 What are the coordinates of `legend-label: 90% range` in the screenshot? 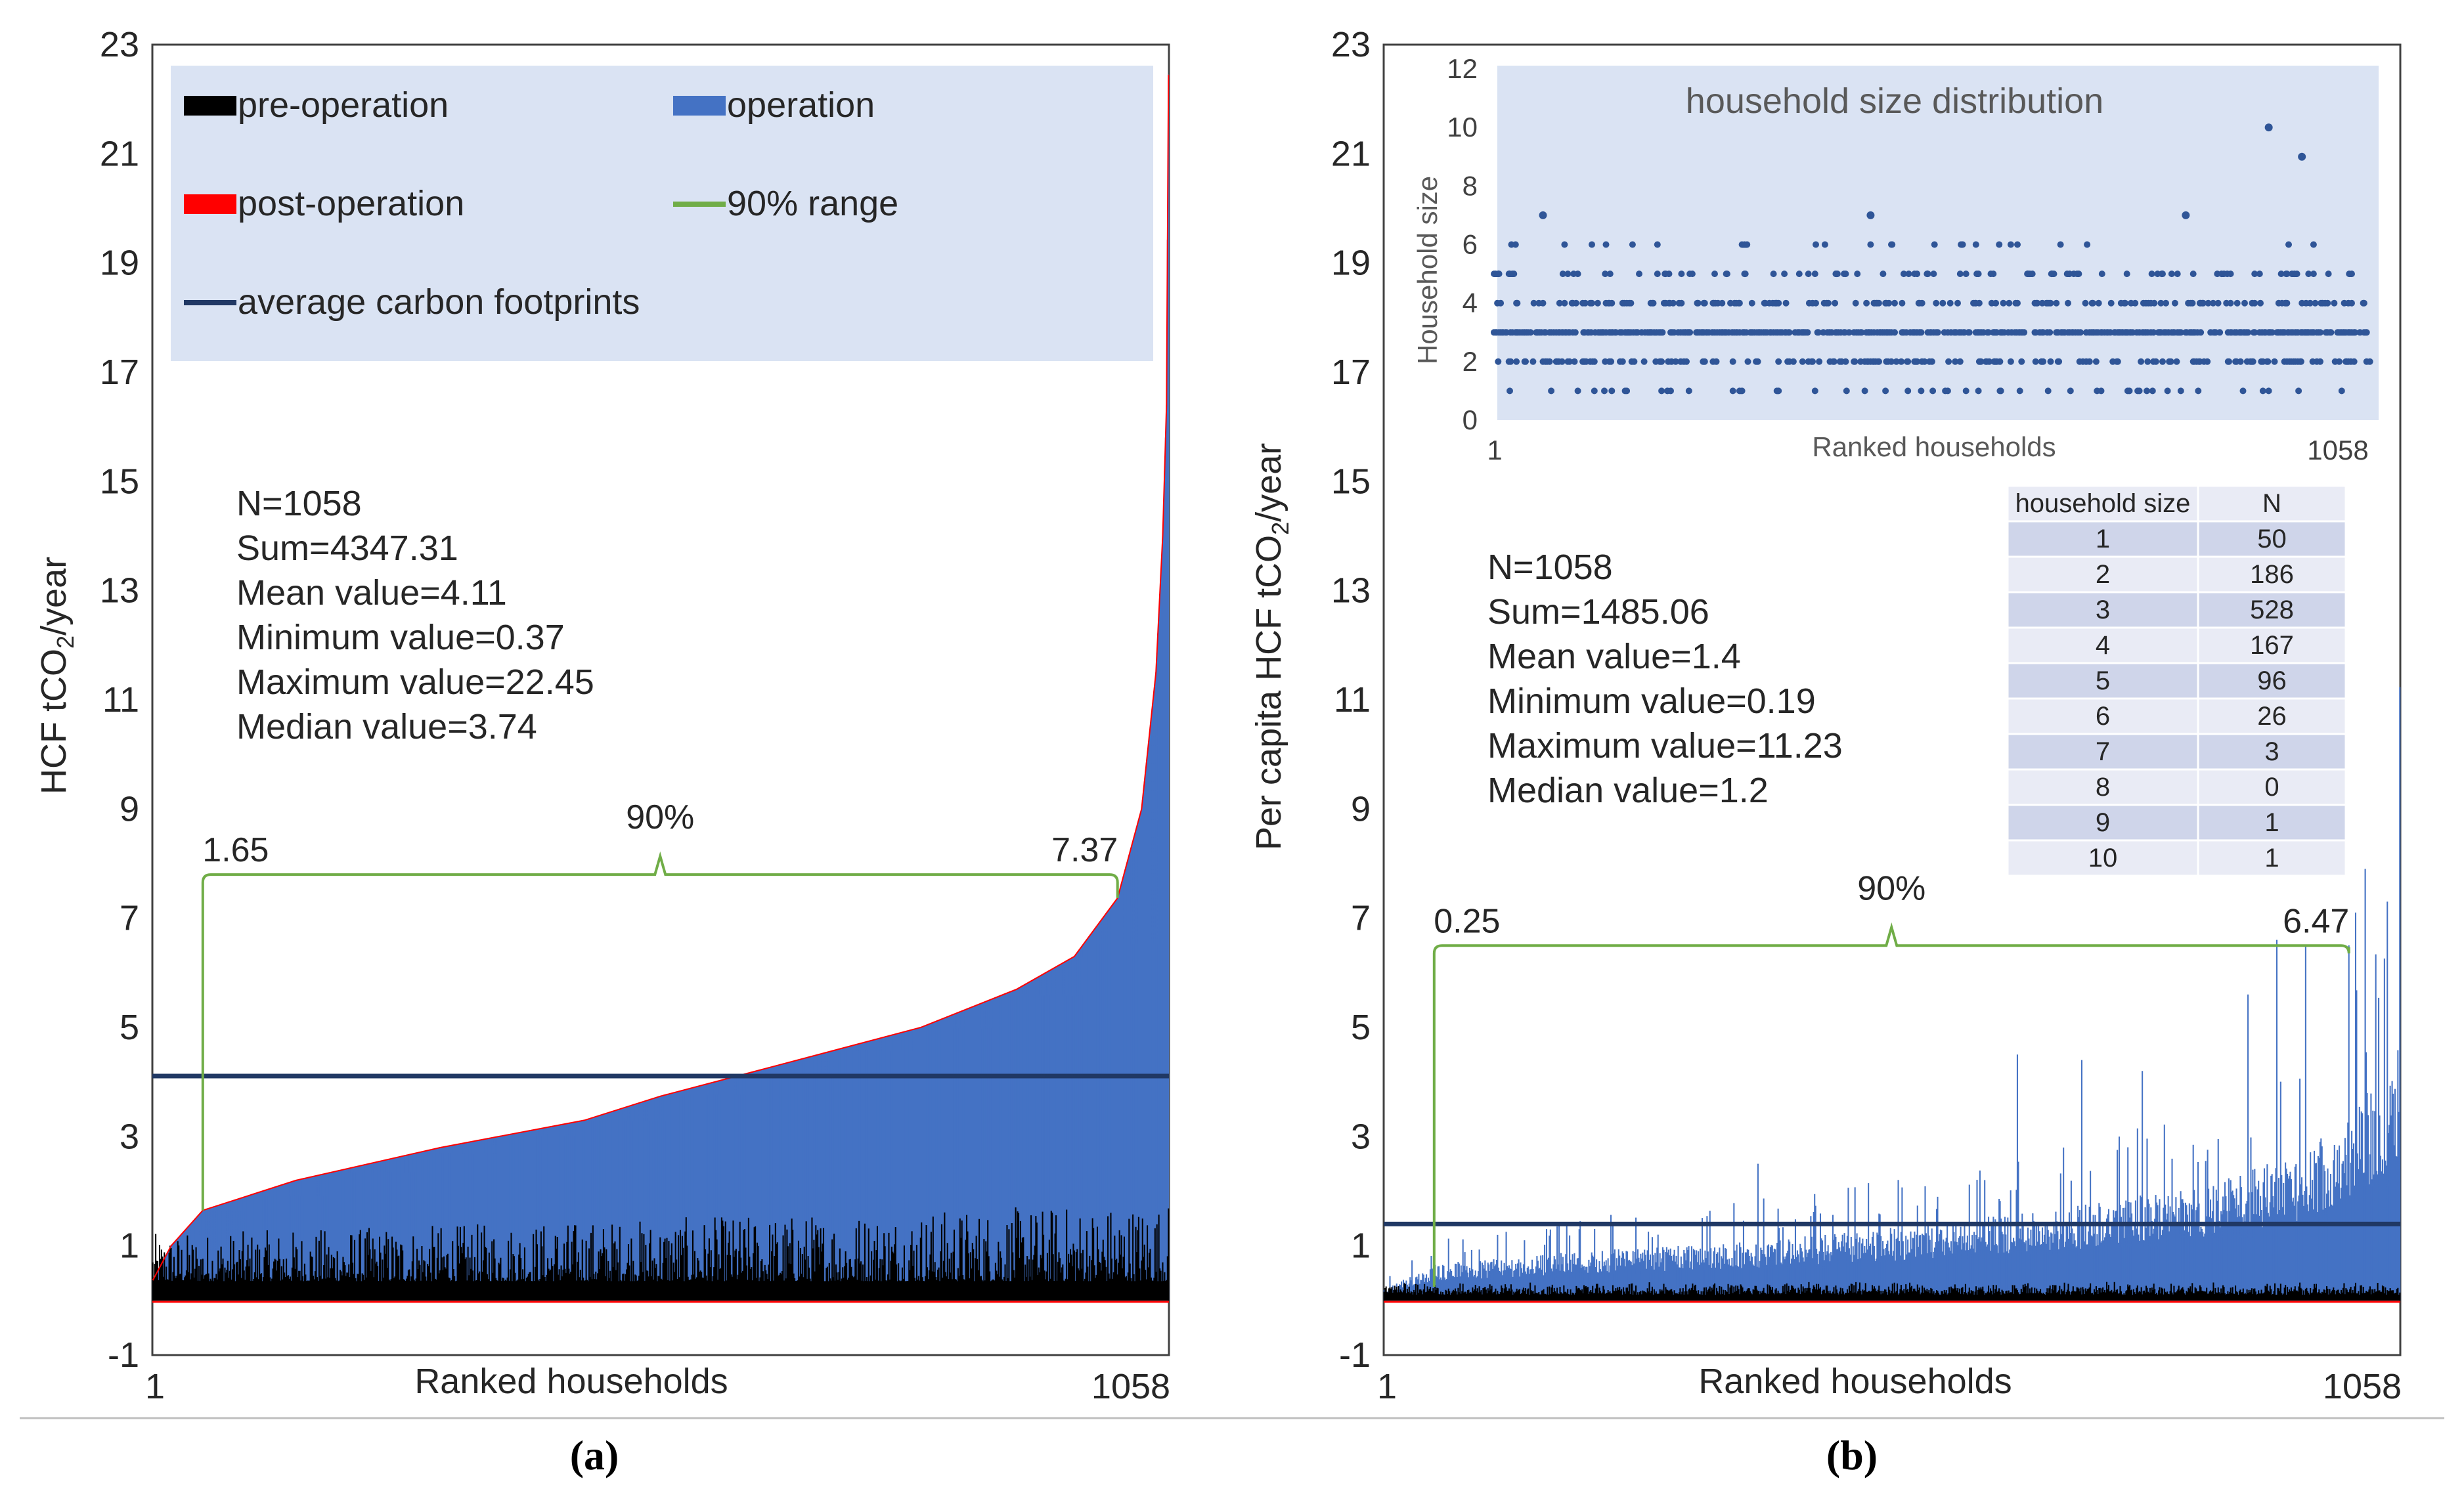 It's located at (812, 203).